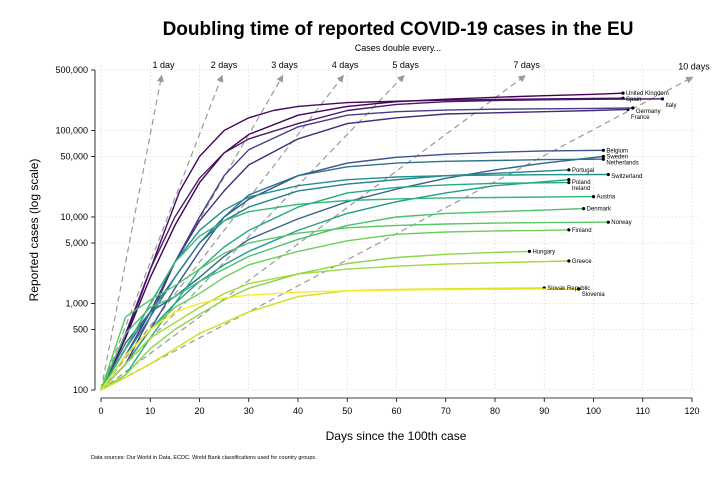 This screenshot has height=480, width=720. What do you see at coordinates (80, 330) in the screenshot?
I see `y-tick-label: 500` at bounding box center [80, 330].